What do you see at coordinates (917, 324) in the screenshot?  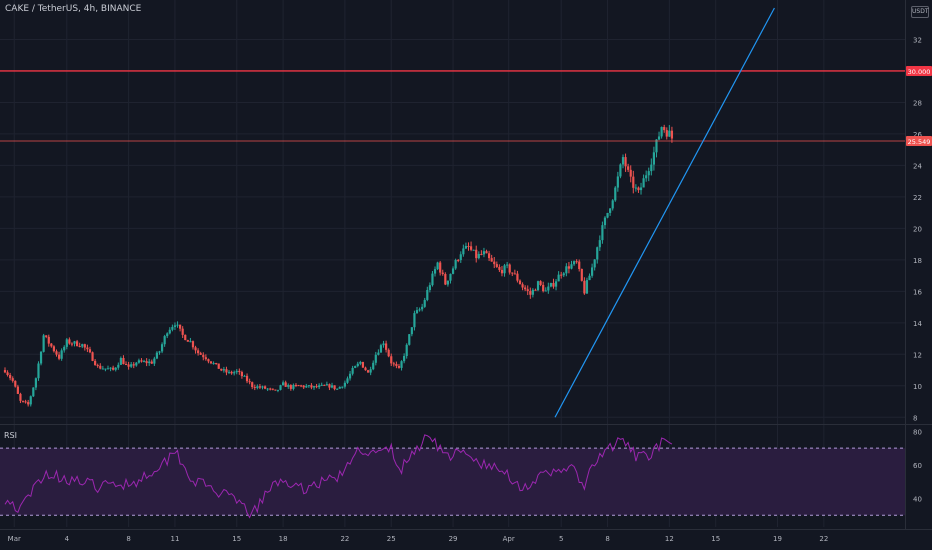 I see `price-tick-label: 14` at bounding box center [917, 324].